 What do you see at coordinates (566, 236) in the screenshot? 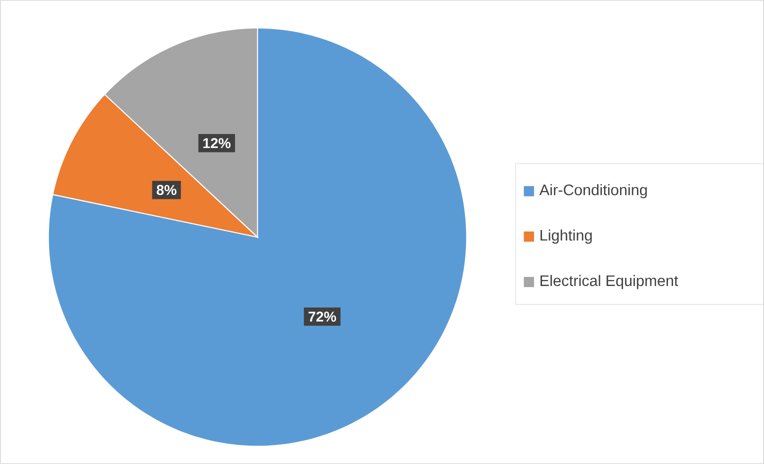
I see `legend-label: Lighting` at bounding box center [566, 236].